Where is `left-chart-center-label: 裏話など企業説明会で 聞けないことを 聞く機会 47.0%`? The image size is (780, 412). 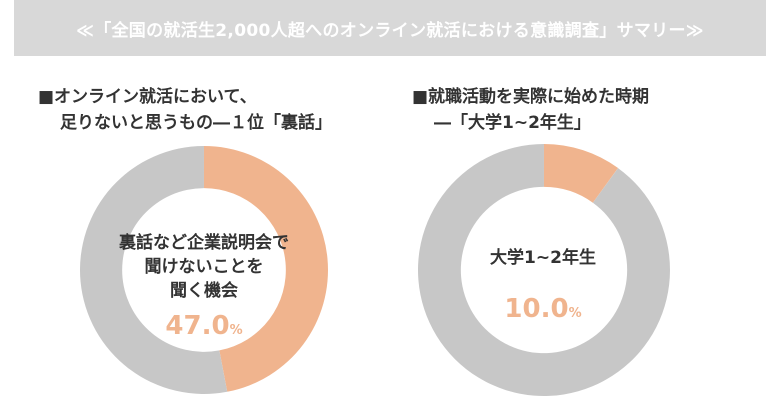 left-chart-center-label: 裏話など企業説明会で 聞けないことを 聞く機会 47.0% is located at coordinates (204, 288).